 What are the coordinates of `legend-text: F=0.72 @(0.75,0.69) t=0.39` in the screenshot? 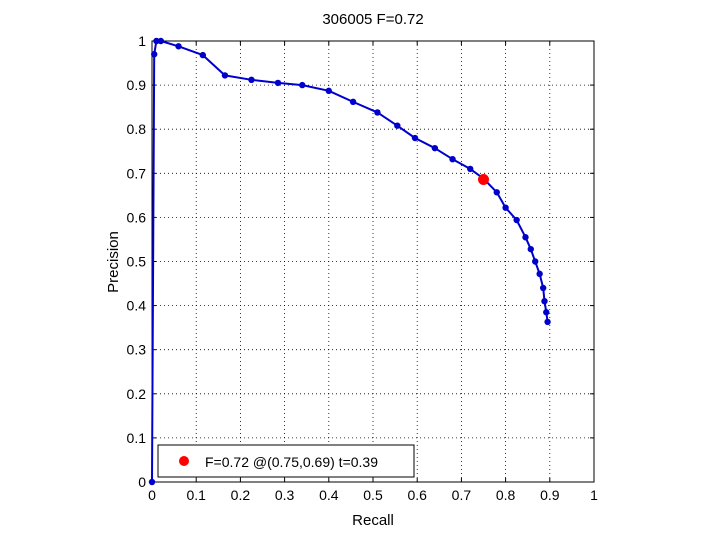 It's located at (291, 462).